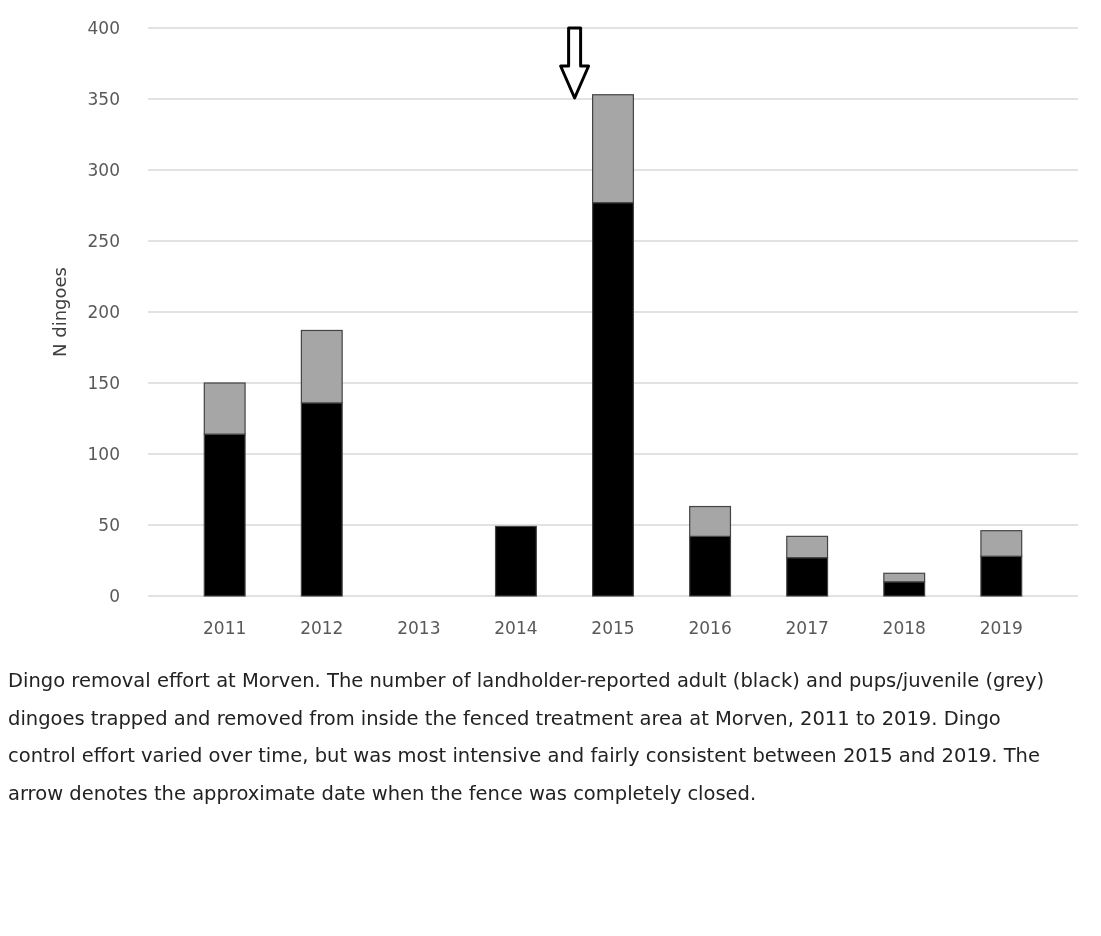 The height and width of the screenshot is (936, 1101). I want to click on y-tick-label: 150, so click(103, 382).